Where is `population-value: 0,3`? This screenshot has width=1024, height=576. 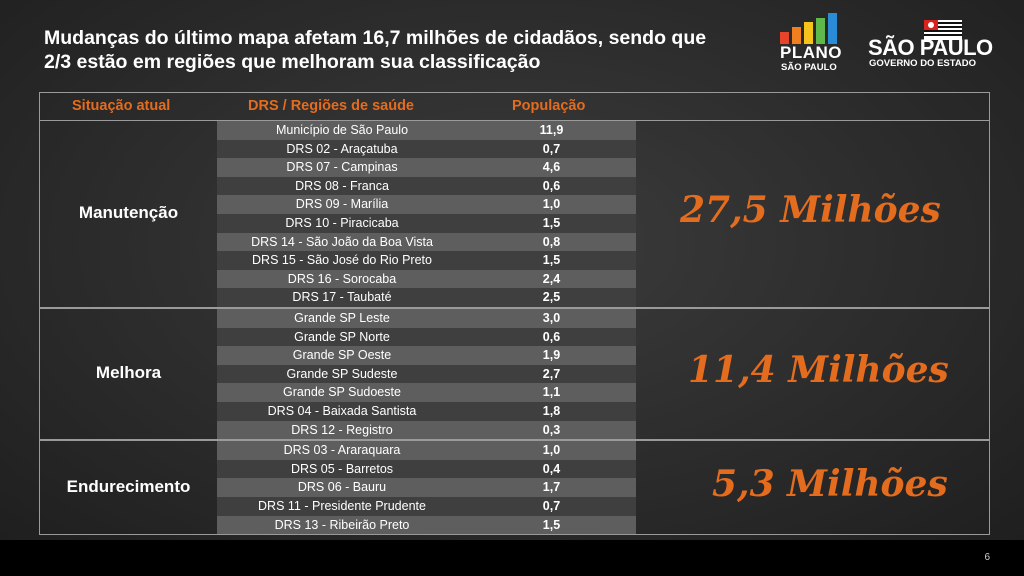 population-value: 0,3 is located at coordinates (551, 429).